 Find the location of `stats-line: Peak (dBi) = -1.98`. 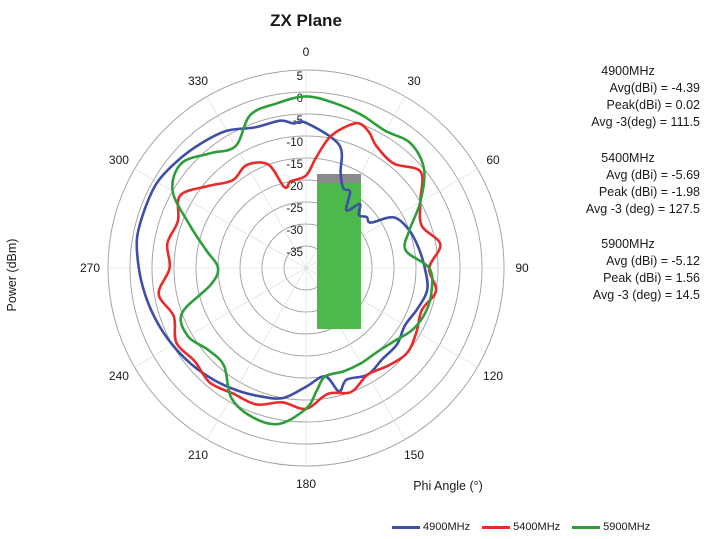

stats-line: Peak (dBi) = -1.98 is located at coordinates (649, 192).